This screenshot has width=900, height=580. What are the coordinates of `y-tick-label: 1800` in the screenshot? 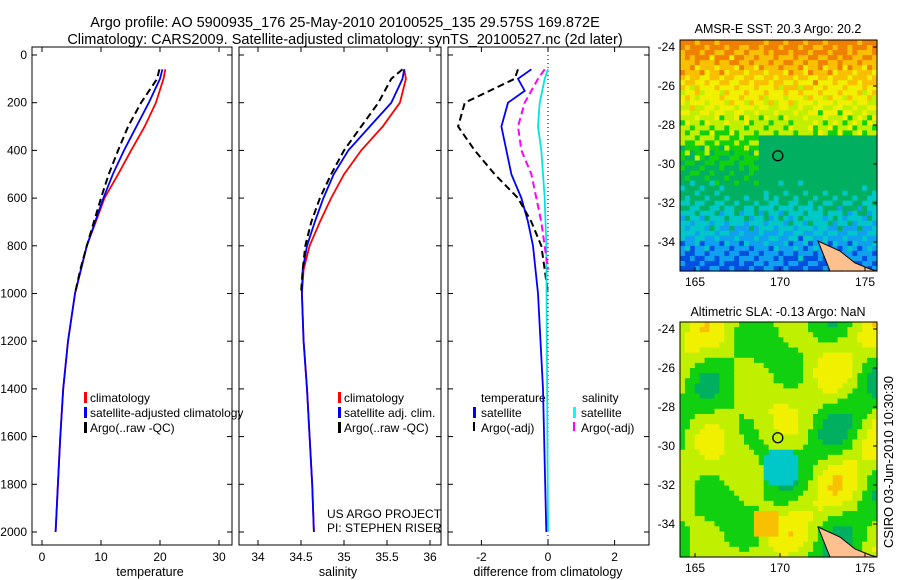 It's located at (13, 484).